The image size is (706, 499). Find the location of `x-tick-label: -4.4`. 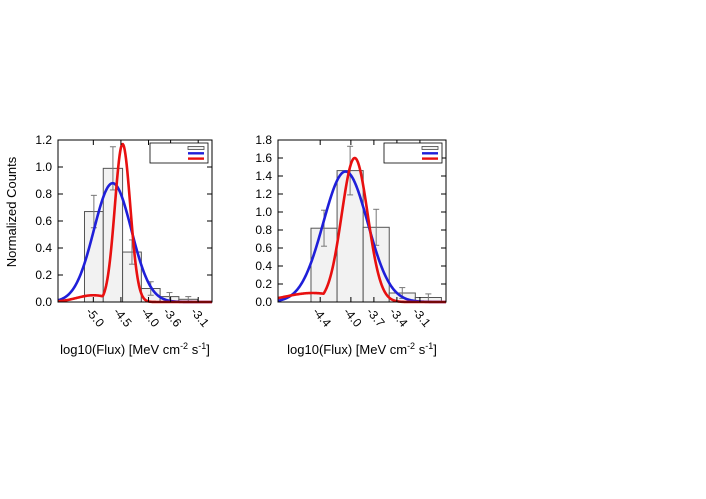

x-tick-label: -4.4 is located at coordinates (322, 317).